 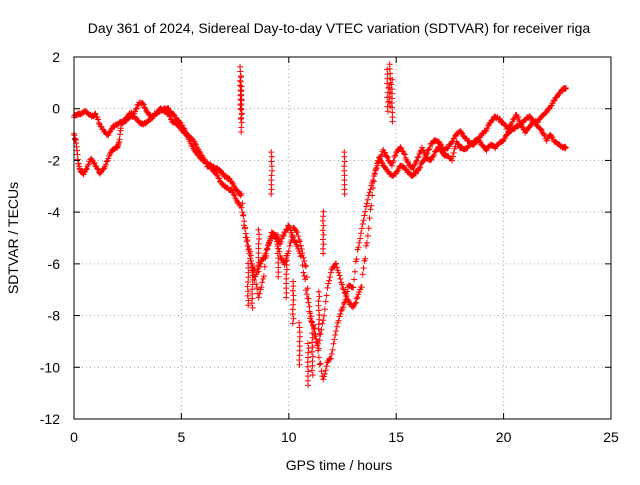 What do you see at coordinates (13, 238) in the screenshot?
I see `y-axis-label: SDTVAR / TECUs` at bounding box center [13, 238].